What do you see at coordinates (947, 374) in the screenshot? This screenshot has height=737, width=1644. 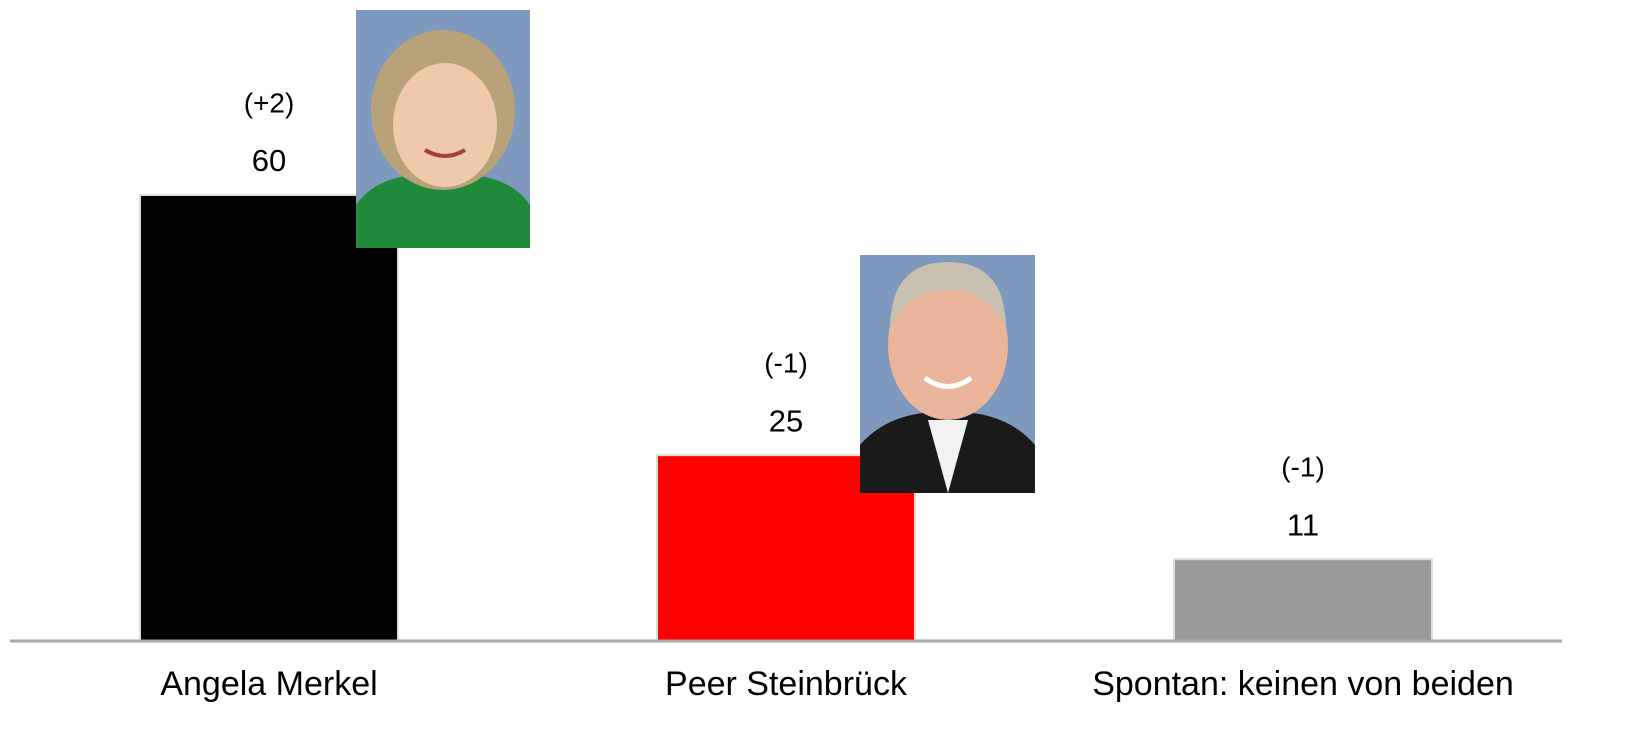 I see `photo-steinbrueck` at bounding box center [947, 374].